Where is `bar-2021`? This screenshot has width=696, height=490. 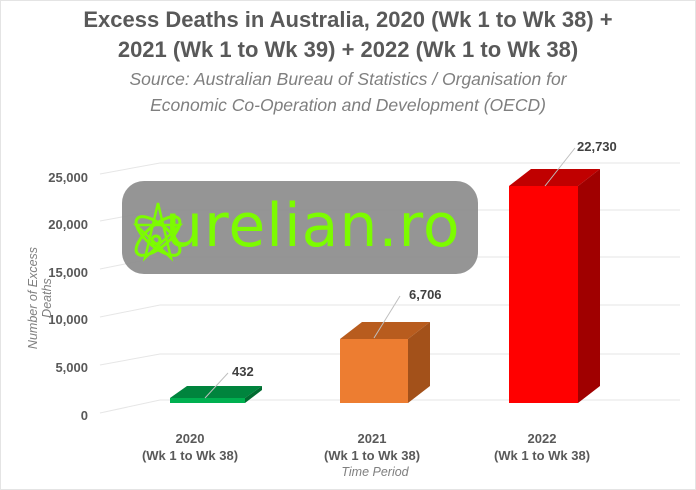 bar-2021 is located at coordinates (385, 362).